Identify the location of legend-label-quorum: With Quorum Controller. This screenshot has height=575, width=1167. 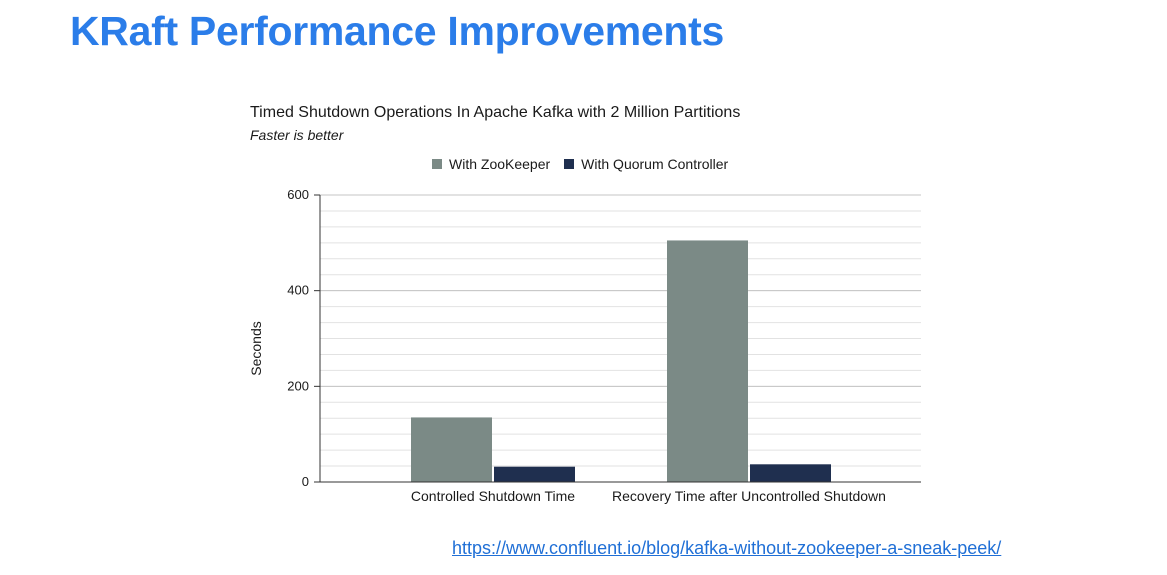
(655, 164).